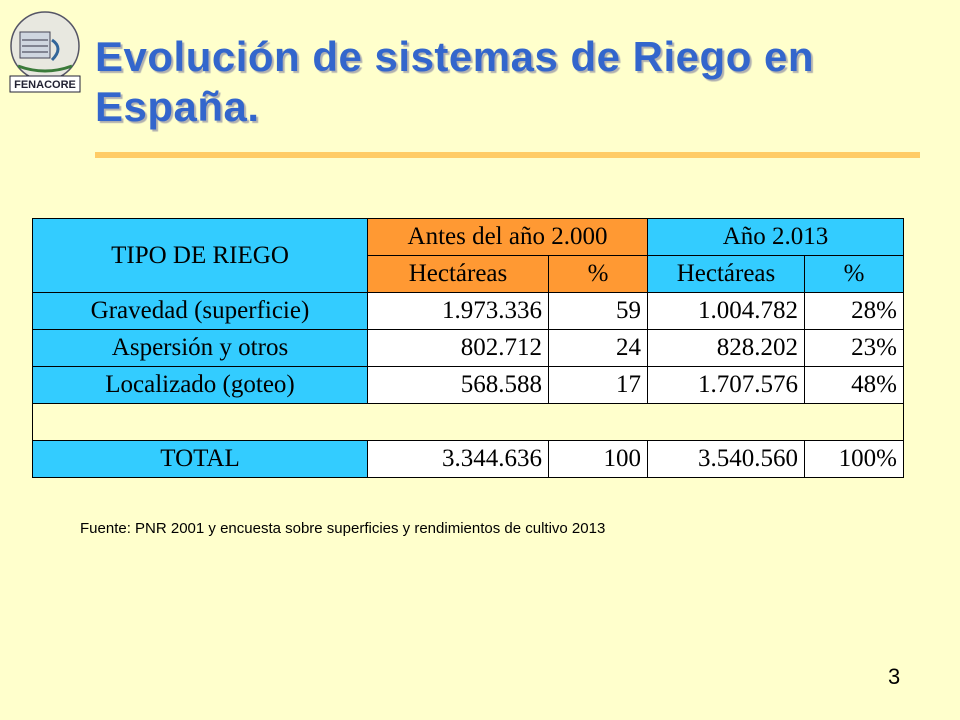 This screenshot has width=960, height=720. Describe the element at coordinates (45, 85) in the screenshot. I see `logo-text: FENACORE` at that location.